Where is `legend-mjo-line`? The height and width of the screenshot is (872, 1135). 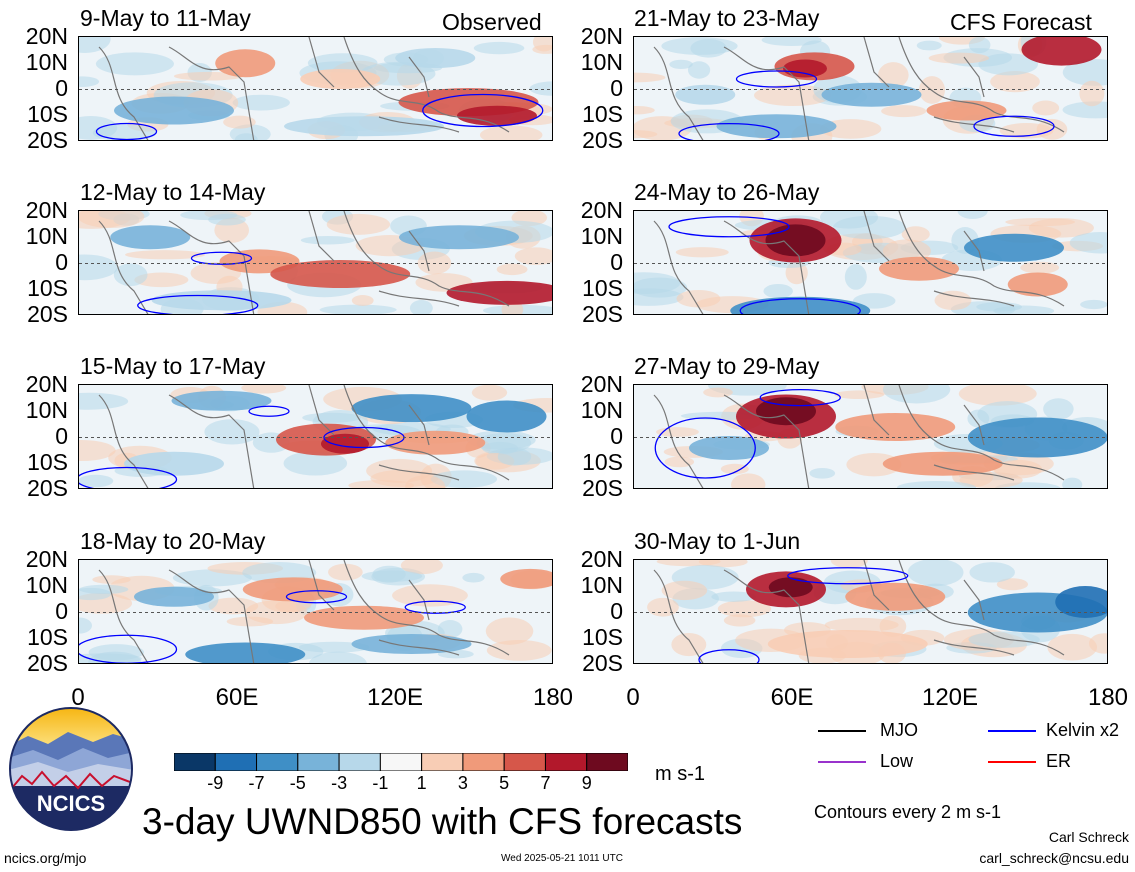 legend-mjo-line is located at coordinates (842, 731).